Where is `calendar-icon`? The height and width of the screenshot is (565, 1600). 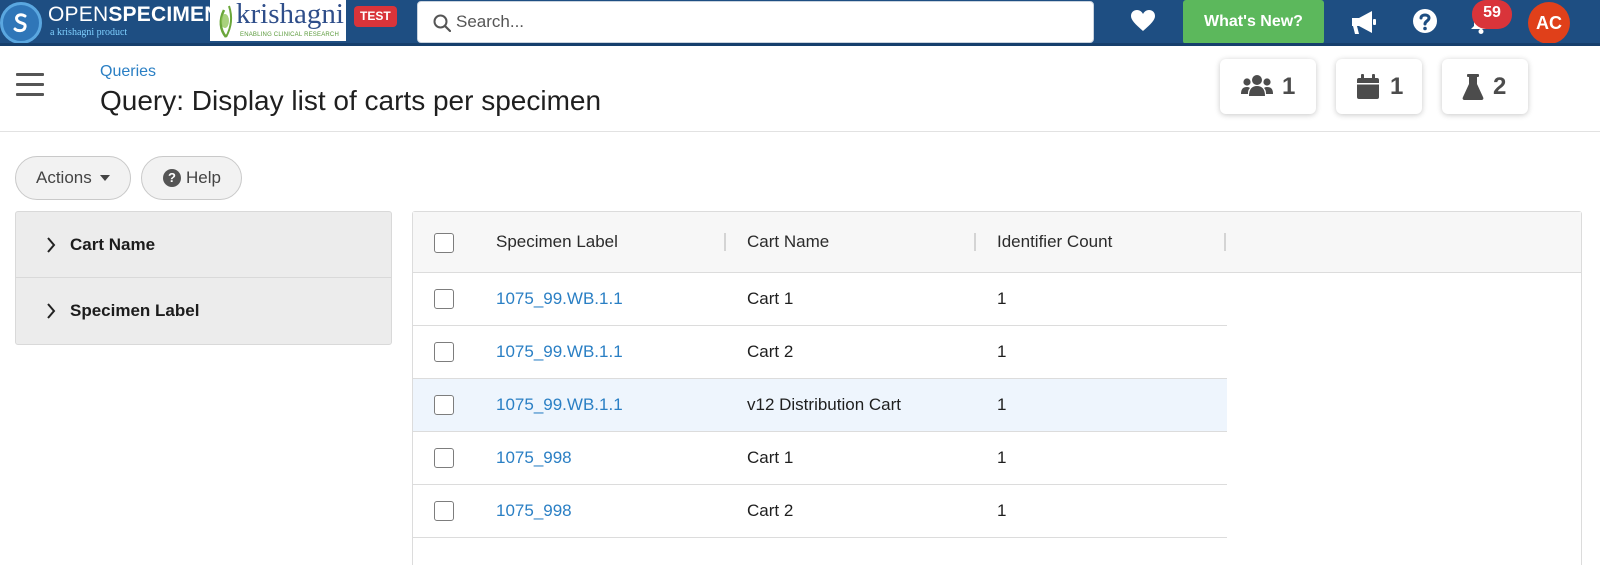 calendar-icon is located at coordinates (1368, 86).